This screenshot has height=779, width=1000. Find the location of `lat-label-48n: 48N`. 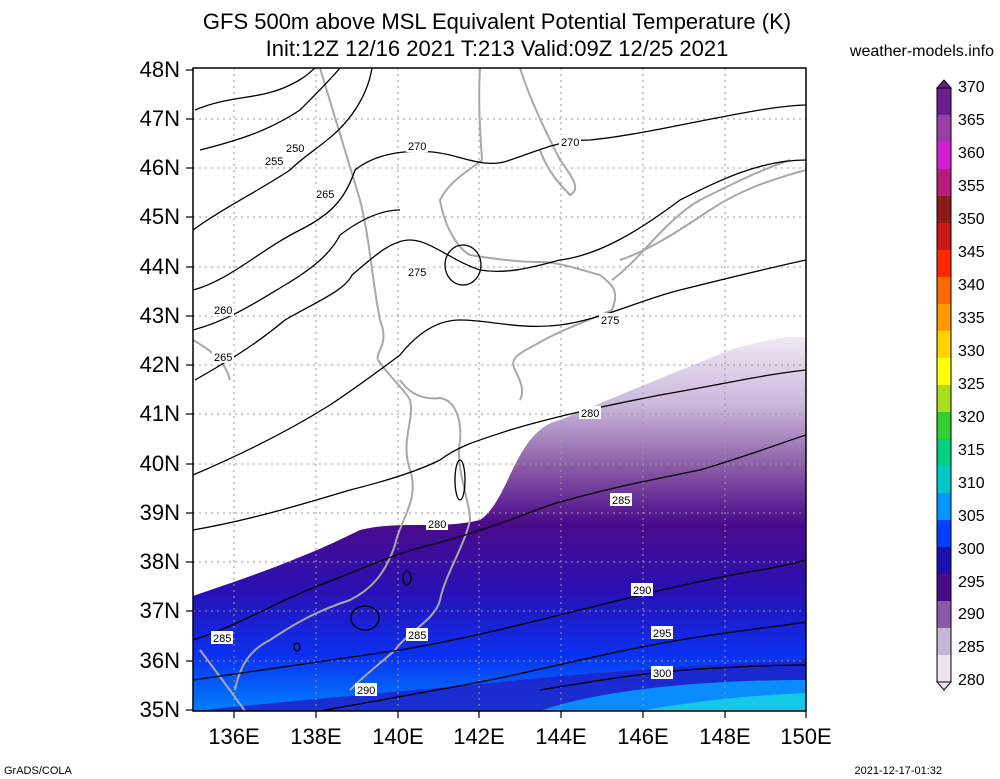

lat-label-48n: 48N is located at coordinates (159, 69).